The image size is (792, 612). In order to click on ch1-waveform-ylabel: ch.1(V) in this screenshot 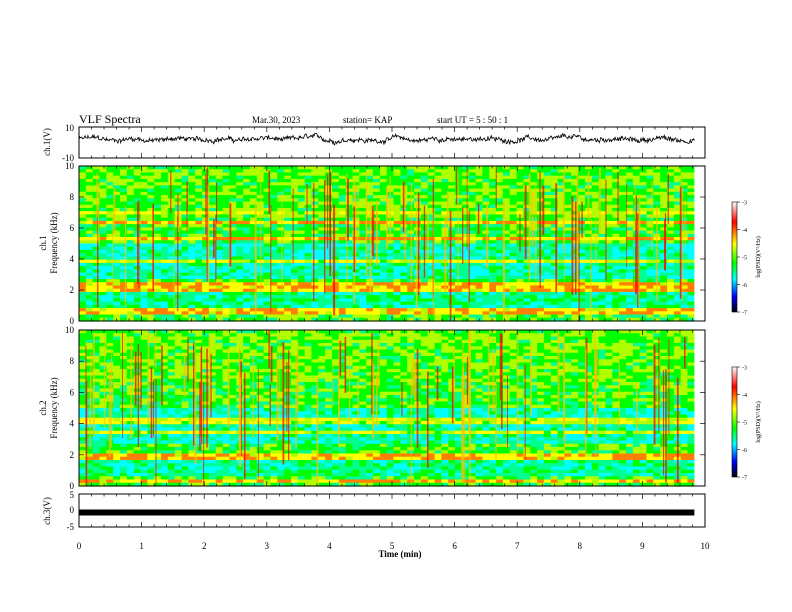, I will do `click(47, 142)`.